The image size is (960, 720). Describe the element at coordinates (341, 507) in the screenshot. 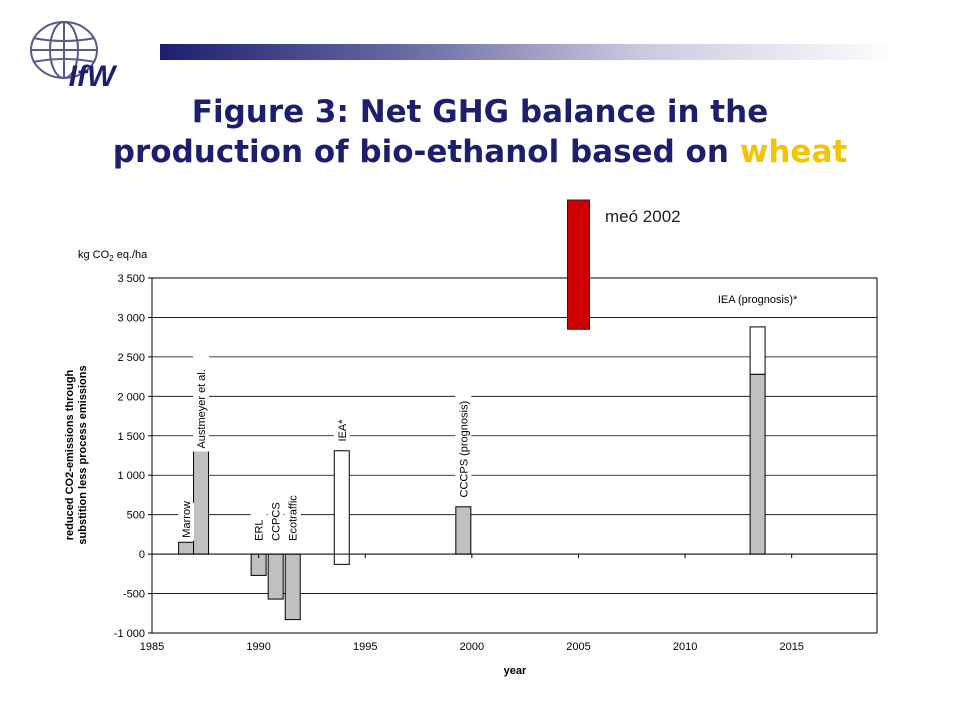

I see `bar-iea` at that location.